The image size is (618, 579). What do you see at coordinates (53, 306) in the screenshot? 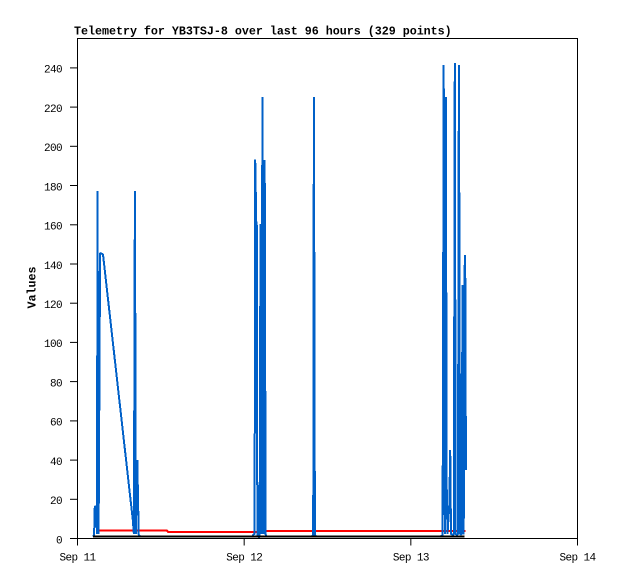
I see `svg-text: 120` at bounding box center [53, 306].